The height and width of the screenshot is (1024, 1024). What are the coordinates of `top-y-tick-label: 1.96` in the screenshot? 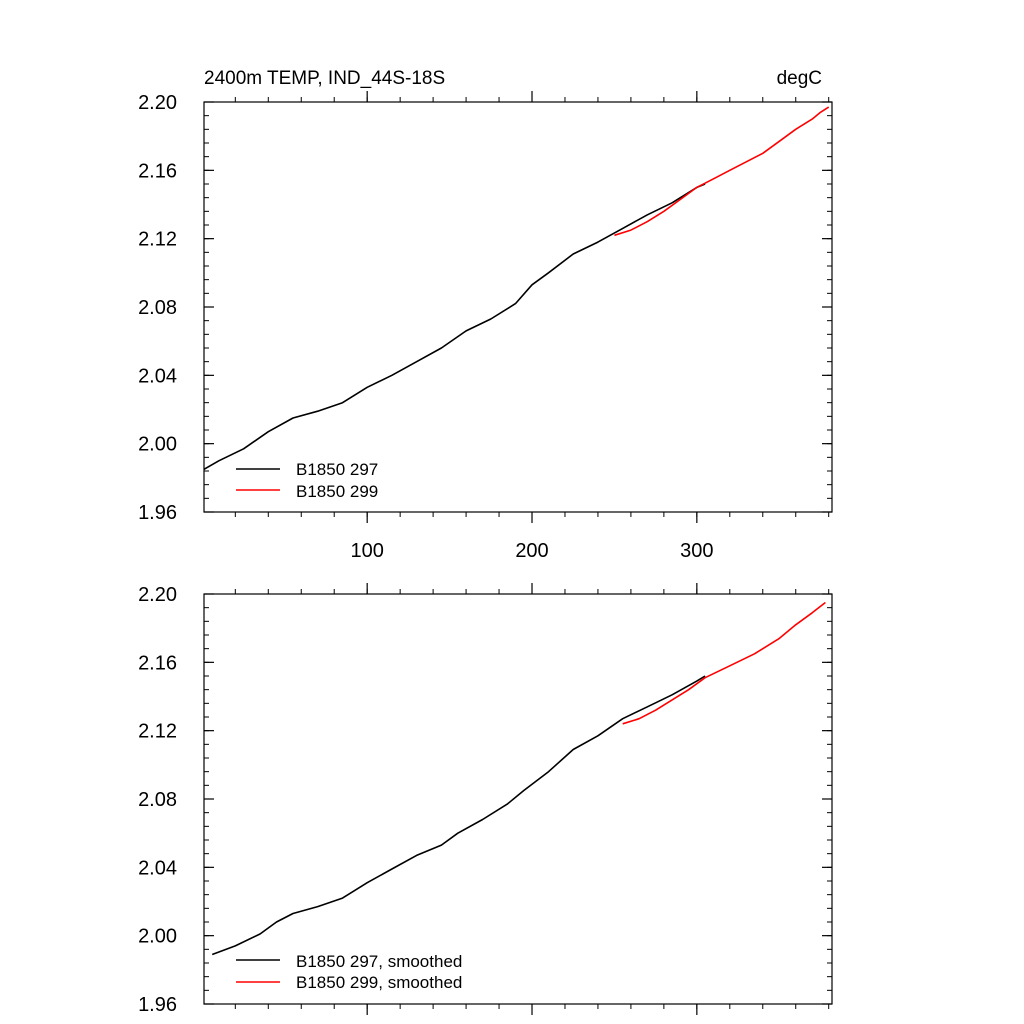 It's located at (157, 513).